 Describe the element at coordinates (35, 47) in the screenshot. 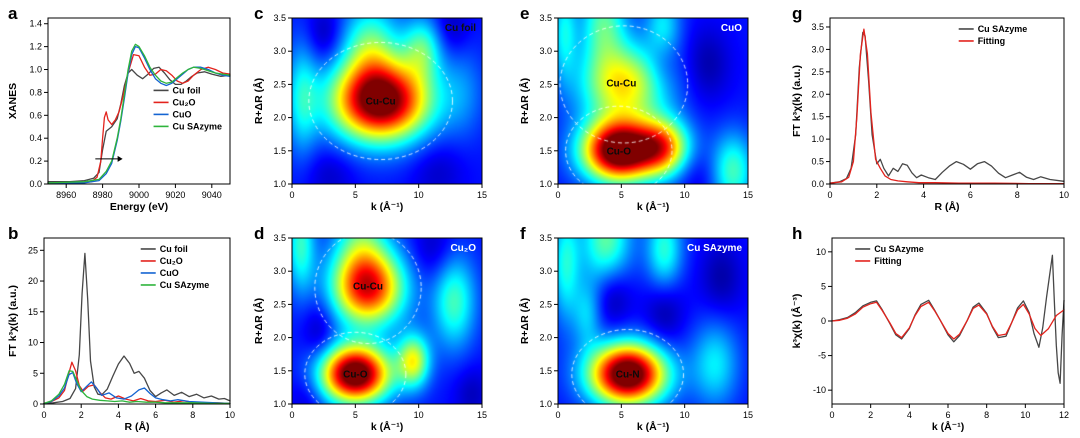

I see `svg-text: 1.2` at that location.